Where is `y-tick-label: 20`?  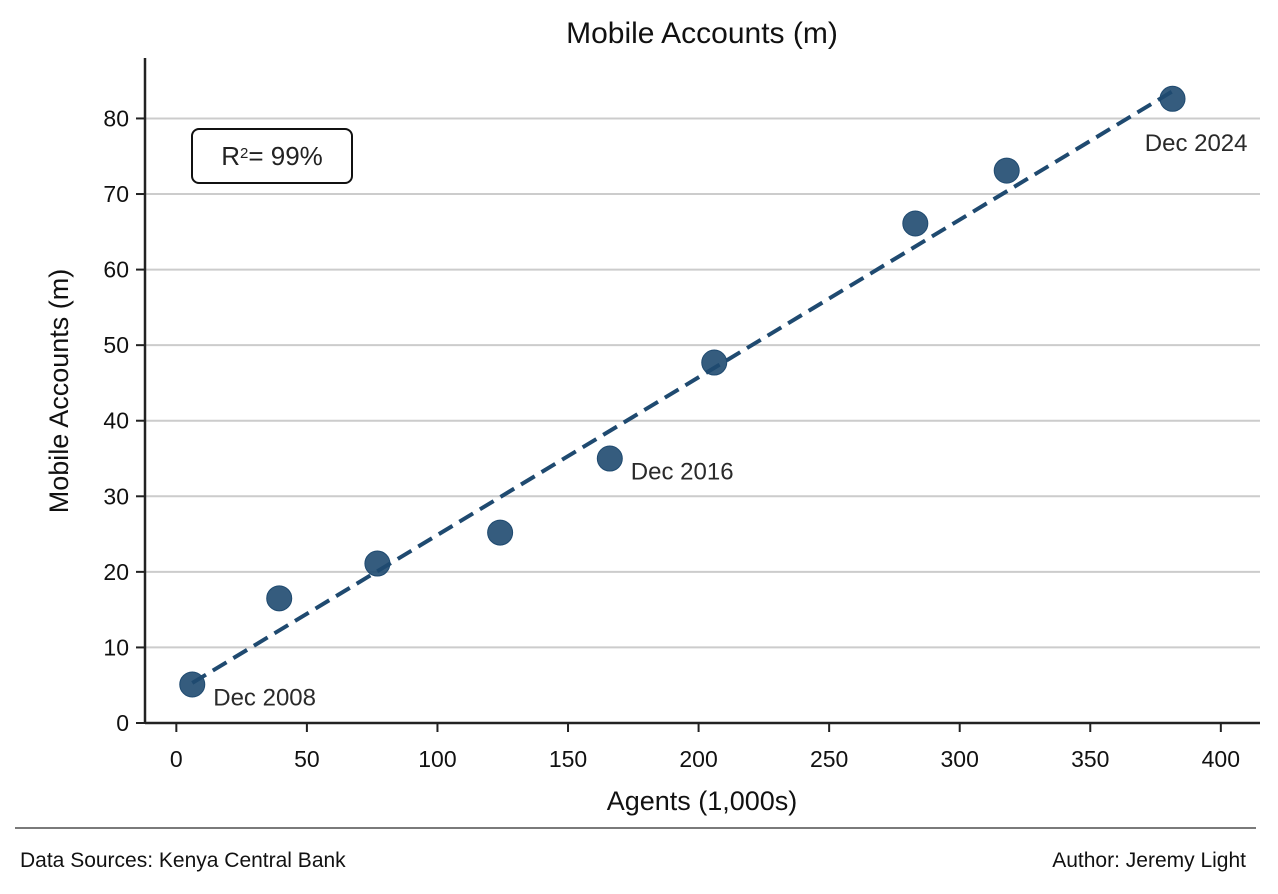
y-tick-label: 20 is located at coordinates (116, 572).